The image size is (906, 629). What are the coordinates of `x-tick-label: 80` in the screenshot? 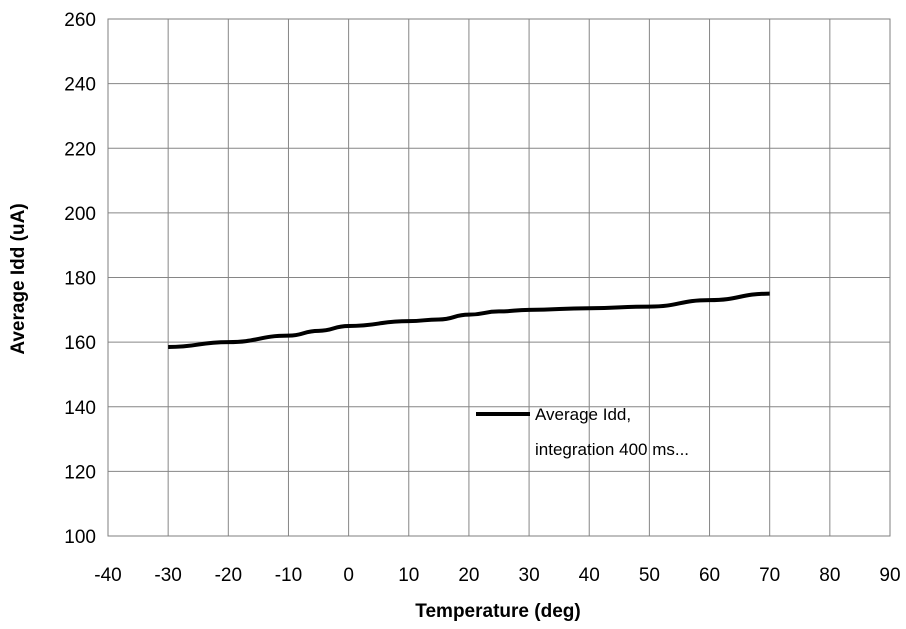 It's located at (829, 575).